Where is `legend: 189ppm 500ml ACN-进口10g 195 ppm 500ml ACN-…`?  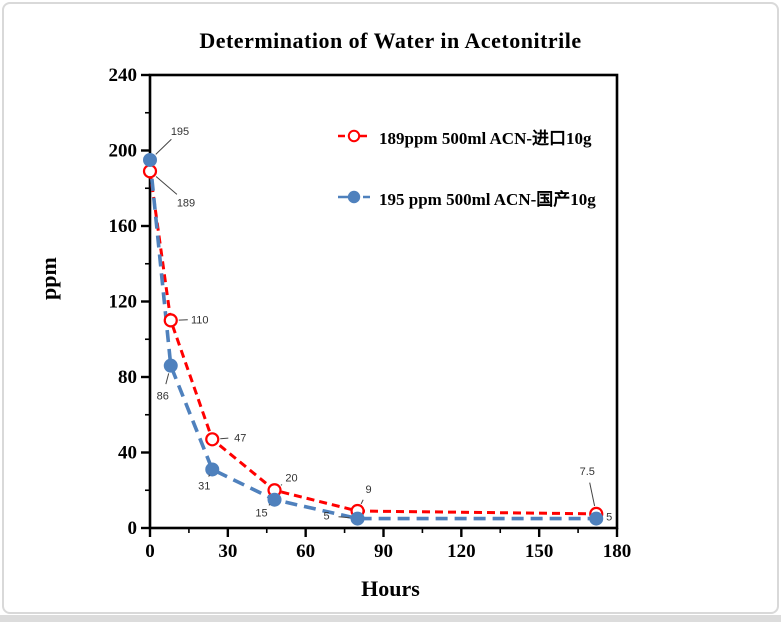 legend: 189ppm 500ml ACN-进口10g 195 ppm 500ml ACN-… is located at coordinates (466, 183).